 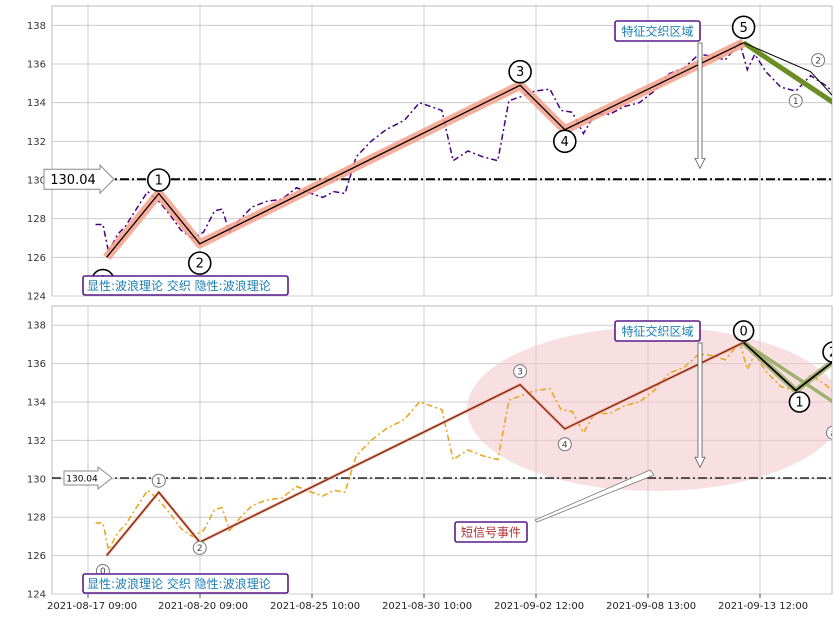 What do you see at coordinates (315, 606) in the screenshot?
I see `x-tick-label: 2021-08-25 10:00` at bounding box center [315, 606].